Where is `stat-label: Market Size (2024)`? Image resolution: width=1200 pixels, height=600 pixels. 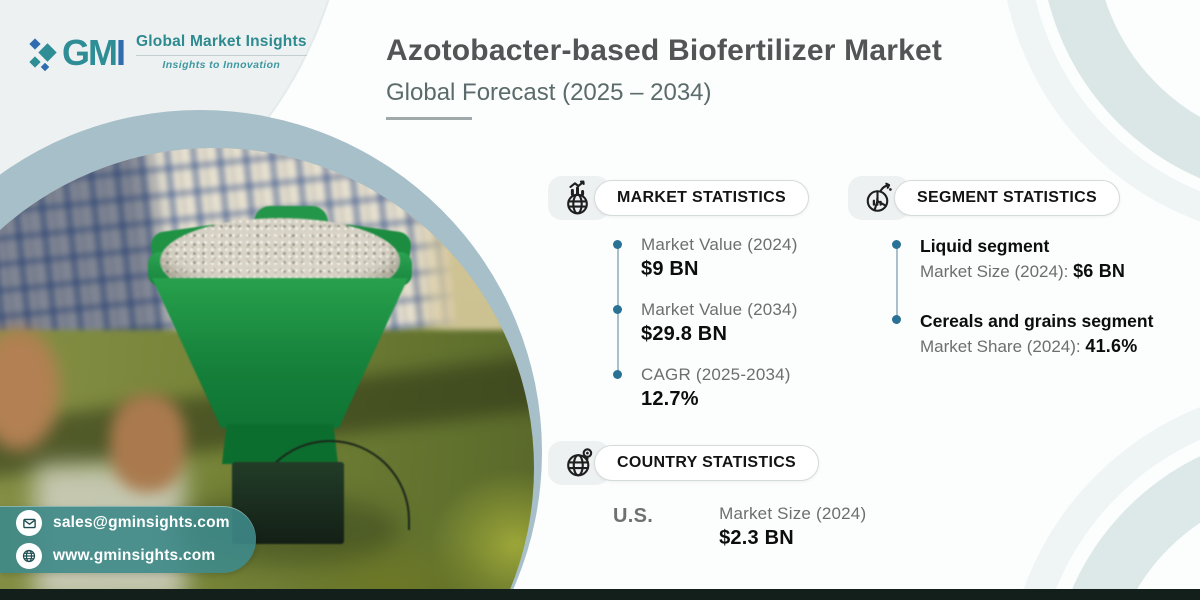 stat-label: Market Size (2024) is located at coordinates (793, 513).